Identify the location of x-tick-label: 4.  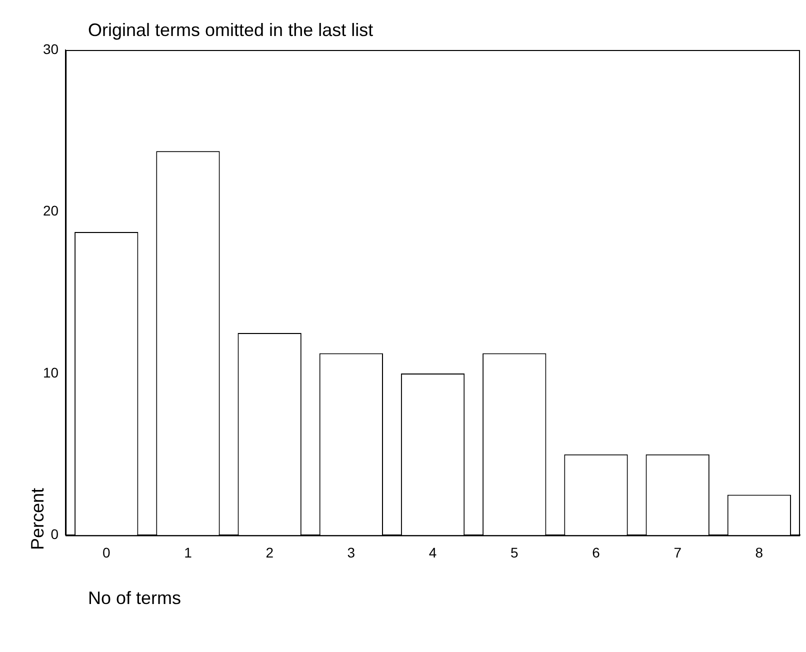
(432, 552).